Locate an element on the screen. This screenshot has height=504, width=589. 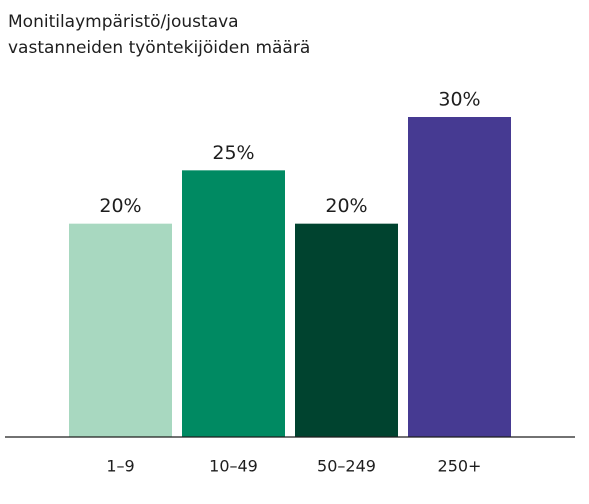
x-tick-label: 250+ is located at coordinates (460, 466).